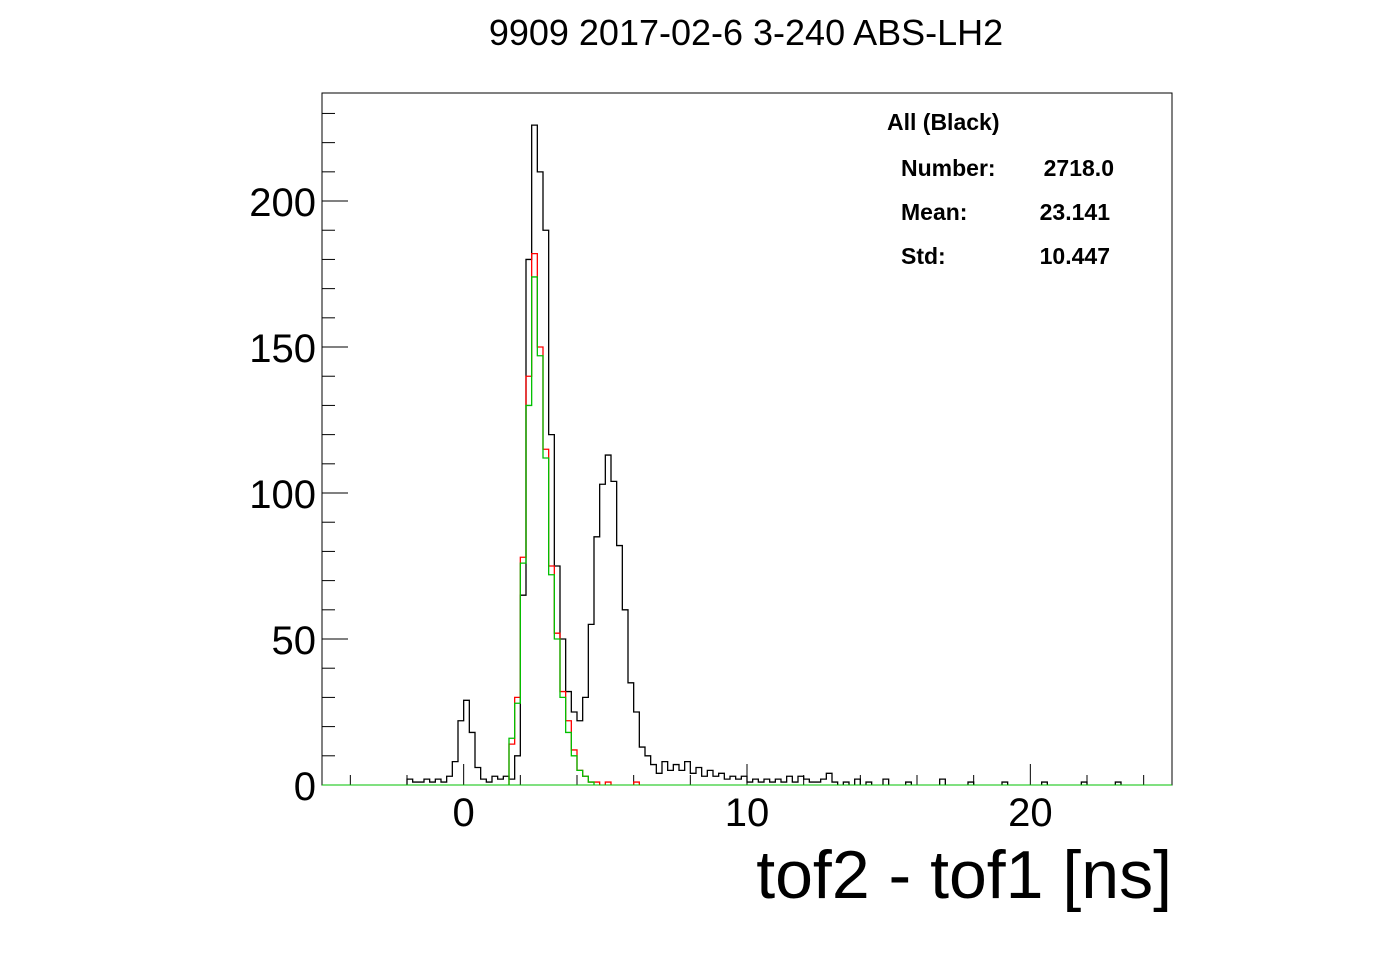  I want to click on x-axis-tick-labels: 0 10 20, so click(753, 813).